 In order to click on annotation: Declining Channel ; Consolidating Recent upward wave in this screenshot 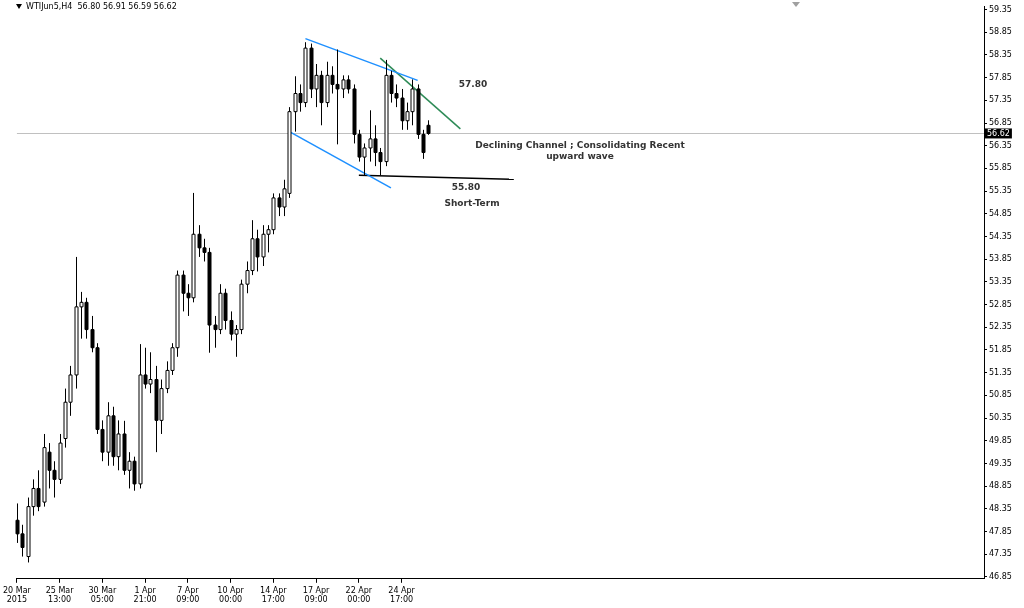, I will do `click(580, 150)`.